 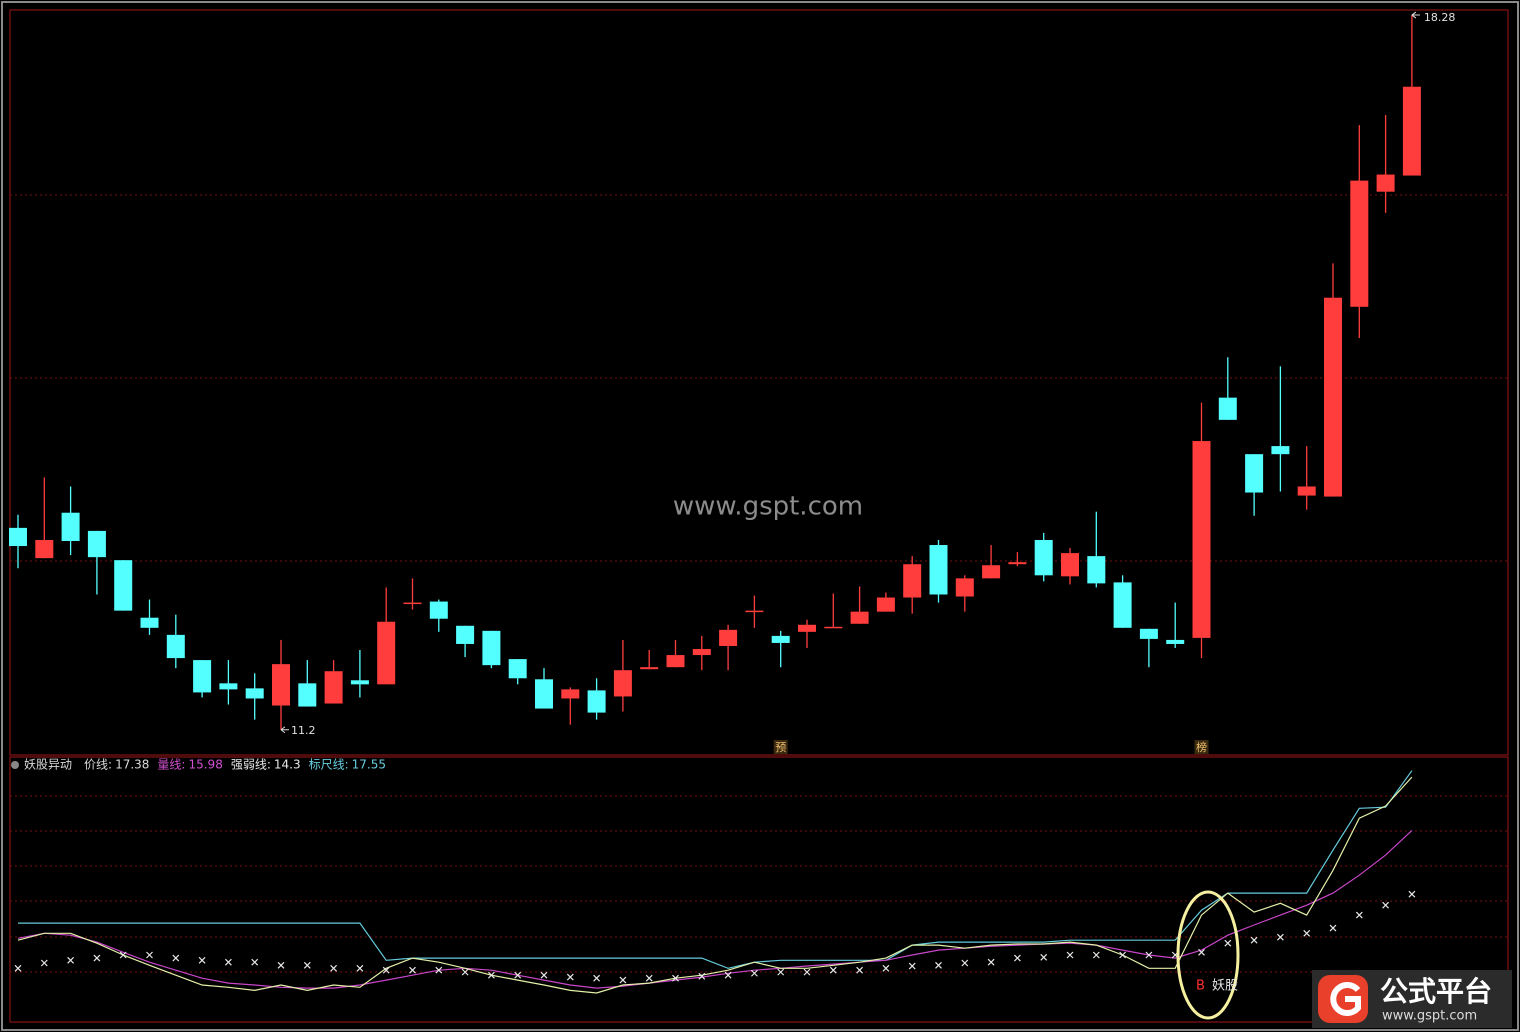 What do you see at coordinates (715, 909) in the screenshot?
I see `indicator-line` at bounding box center [715, 909].